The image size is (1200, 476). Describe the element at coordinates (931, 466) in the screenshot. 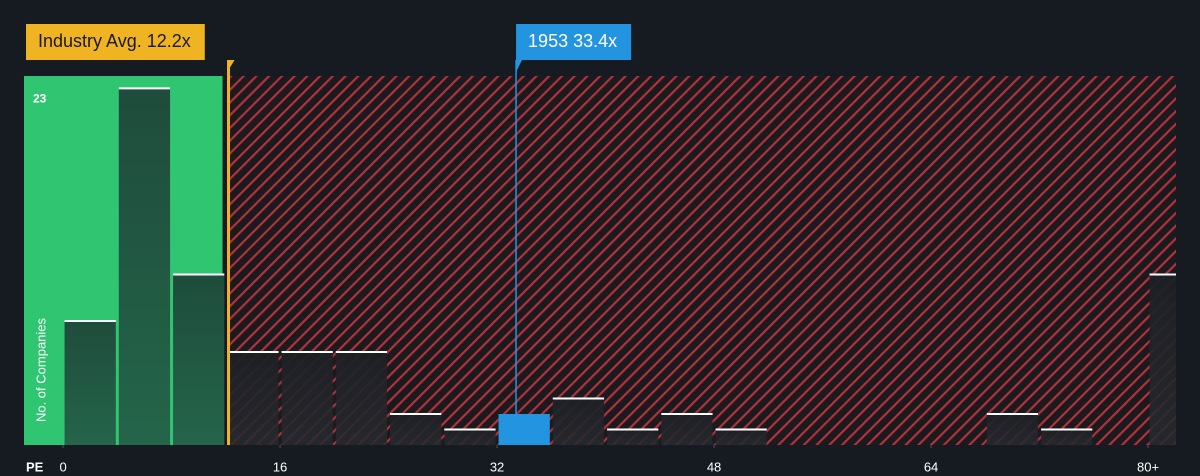

I see `x-tick-label: 64` at that location.